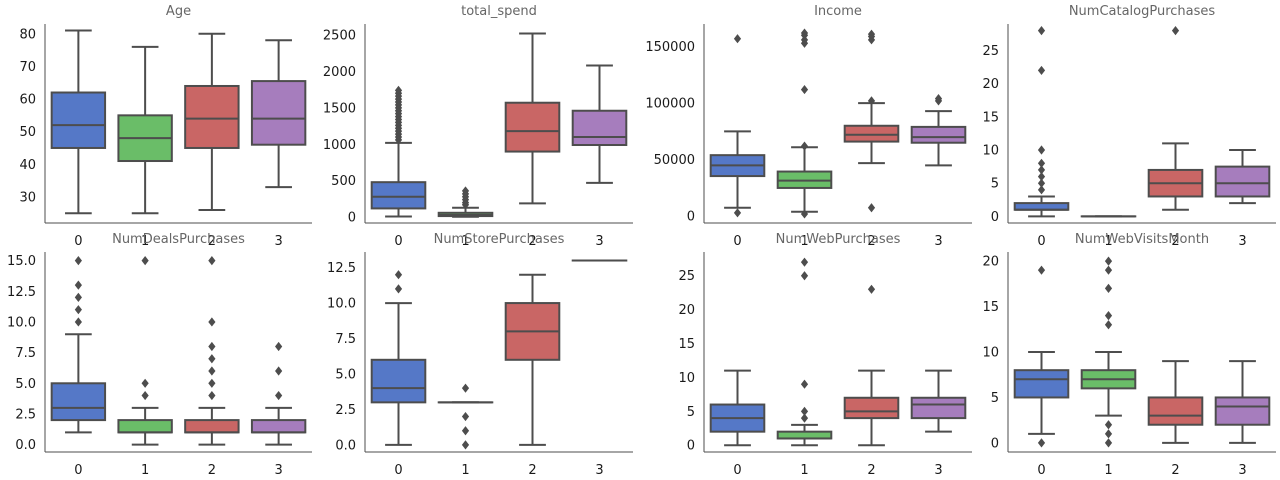 This screenshot has width=1280, height=480. I want to click on chart-0-y-tick-label: 80, so click(27, 34).